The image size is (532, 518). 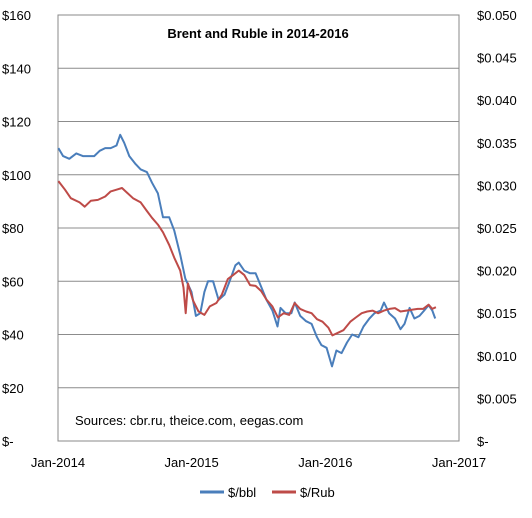 What do you see at coordinates (497, 228) in the screenshot?
I see `y-right-tick-label: $0.025` at bounding box center [497, 228].